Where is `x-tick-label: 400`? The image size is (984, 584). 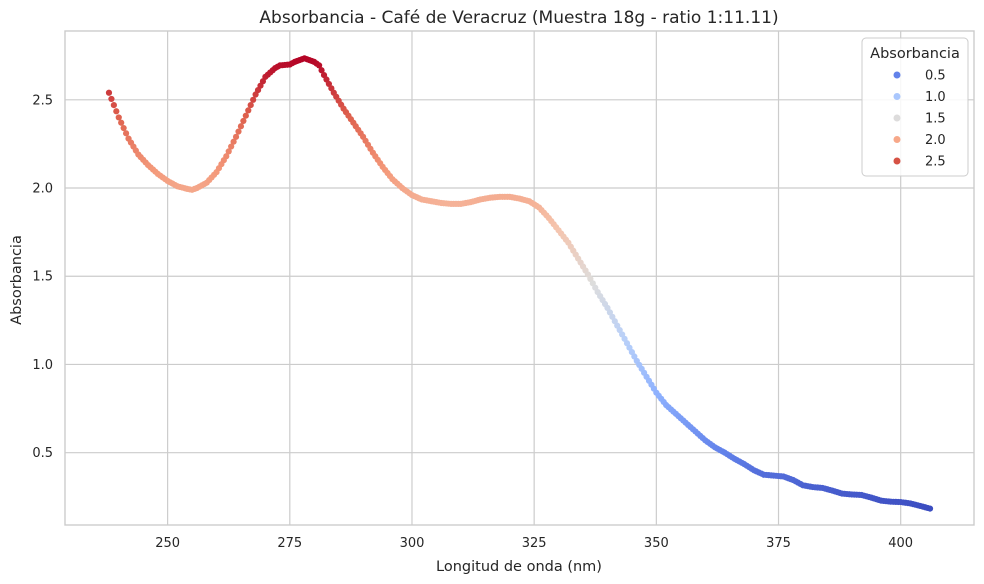
x-tick-label: 400 is located at coordinates (900, 543).